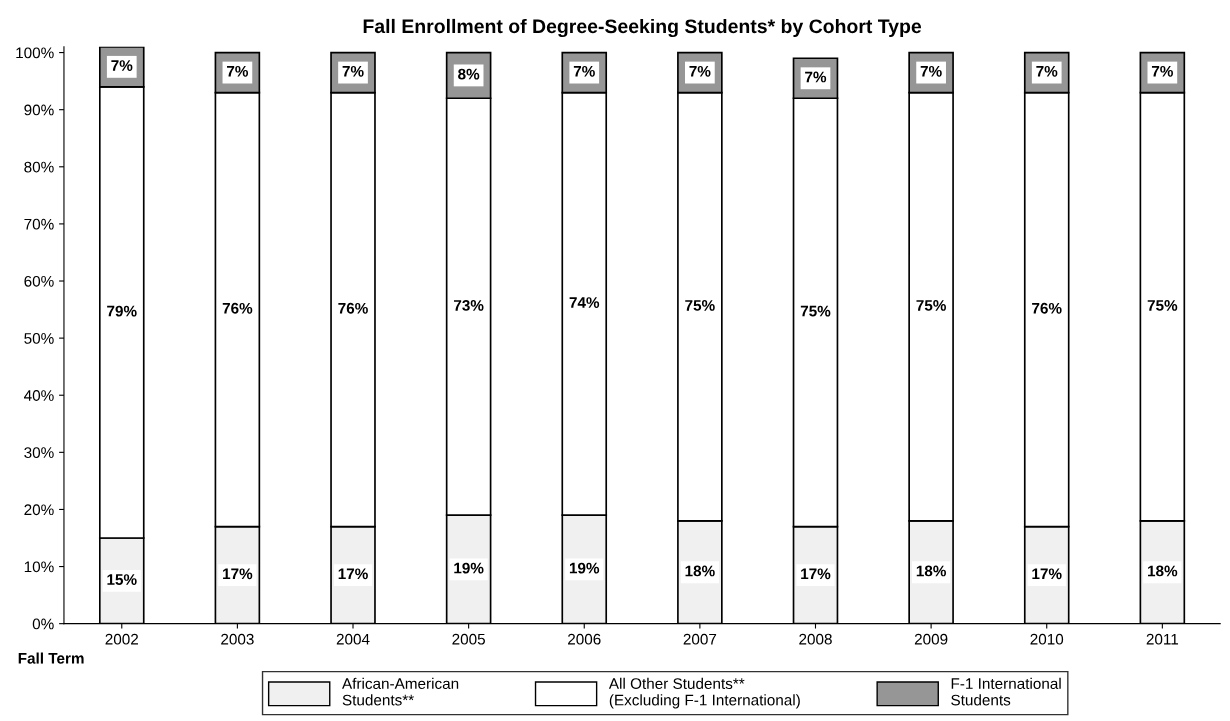  I want to click on data-label: 79%, so click(122, 311).